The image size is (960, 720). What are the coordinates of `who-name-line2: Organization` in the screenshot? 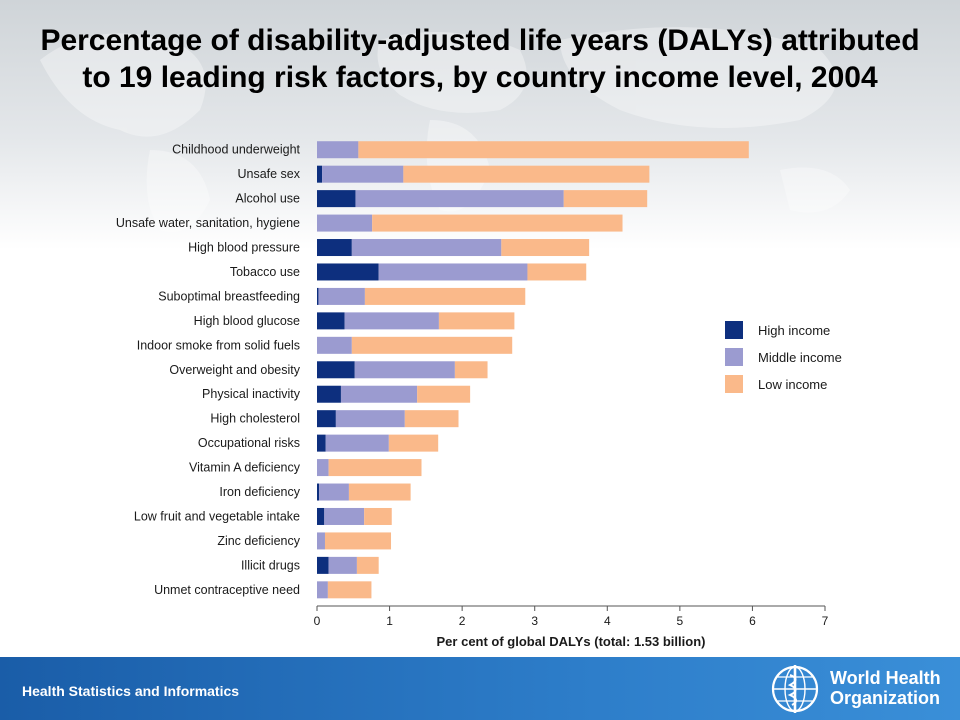 It's located at (885, 698).